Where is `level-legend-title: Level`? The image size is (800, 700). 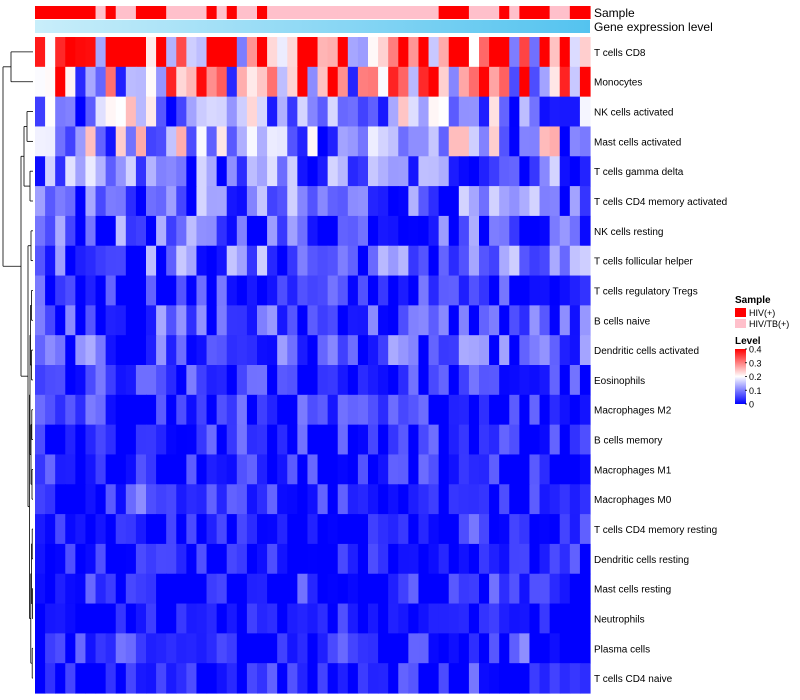 level-legend-title: Level is located at coordinates (748, 341).